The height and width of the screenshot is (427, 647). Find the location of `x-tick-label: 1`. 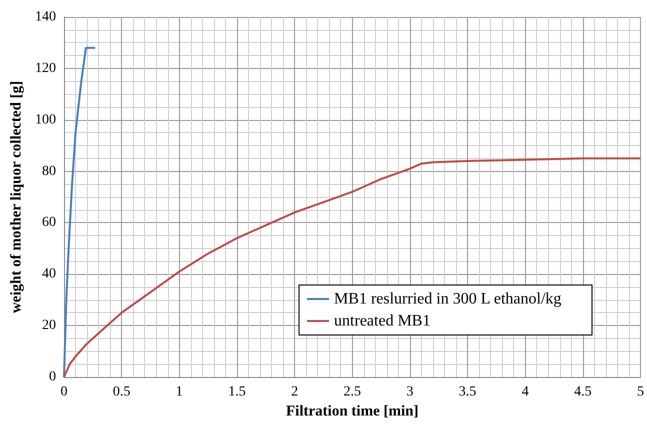

x-tick-label: 1 is located at coordinates (179, 392).